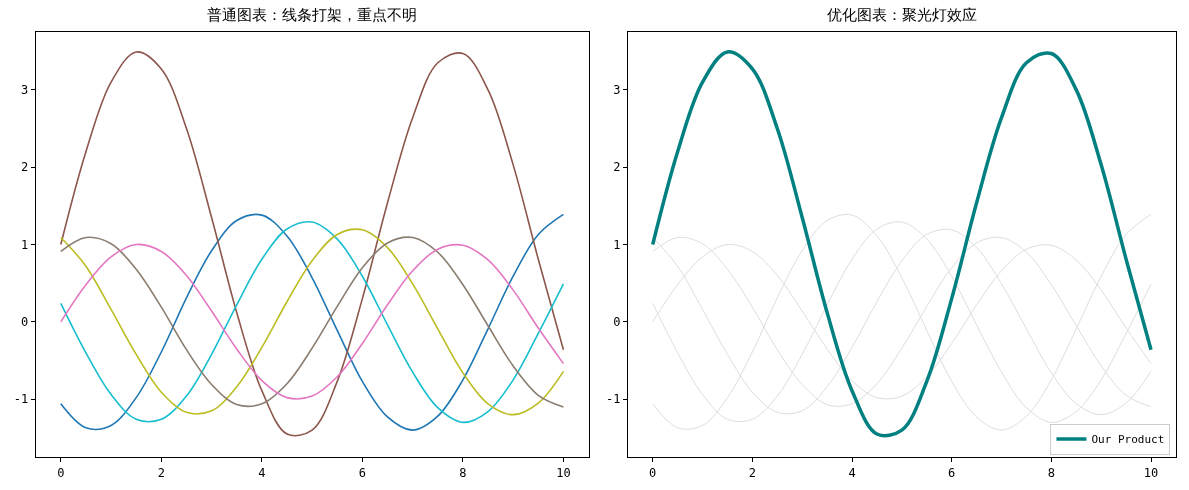 Image resolution: width=1189 pixels, height=490 pixels. Describe the element at coordinates (1128, 440) in the screenshot. I see `legend-label: Our Product` at that location.